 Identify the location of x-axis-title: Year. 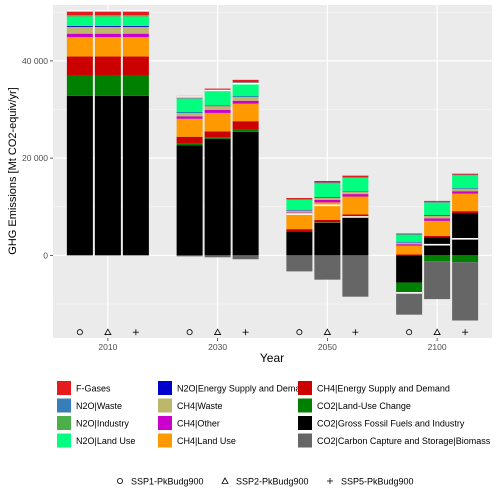
(272, 358).